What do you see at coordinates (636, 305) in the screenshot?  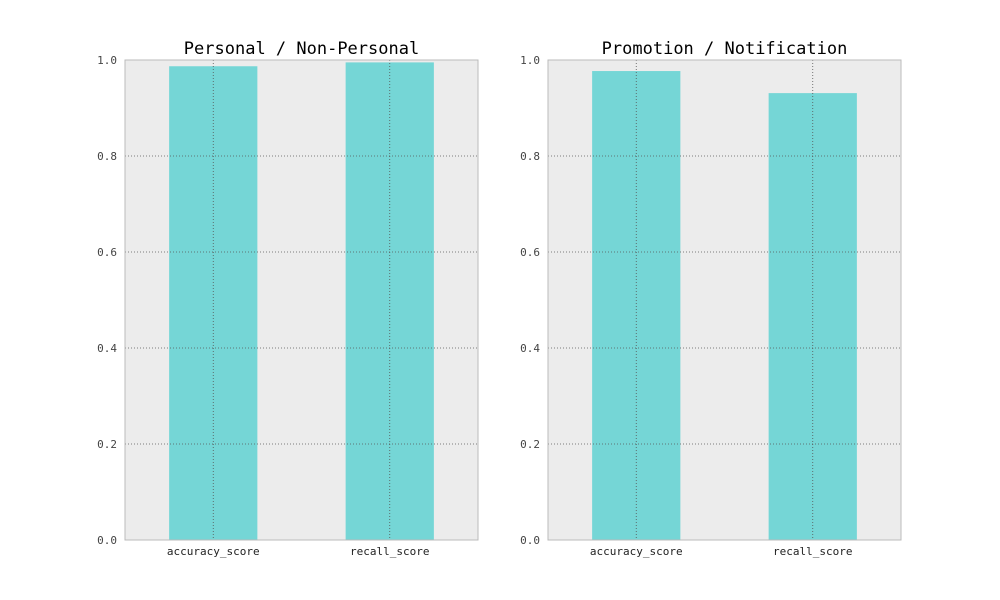 I see `bar-accuracy-score` at bounding box center [636, 305].